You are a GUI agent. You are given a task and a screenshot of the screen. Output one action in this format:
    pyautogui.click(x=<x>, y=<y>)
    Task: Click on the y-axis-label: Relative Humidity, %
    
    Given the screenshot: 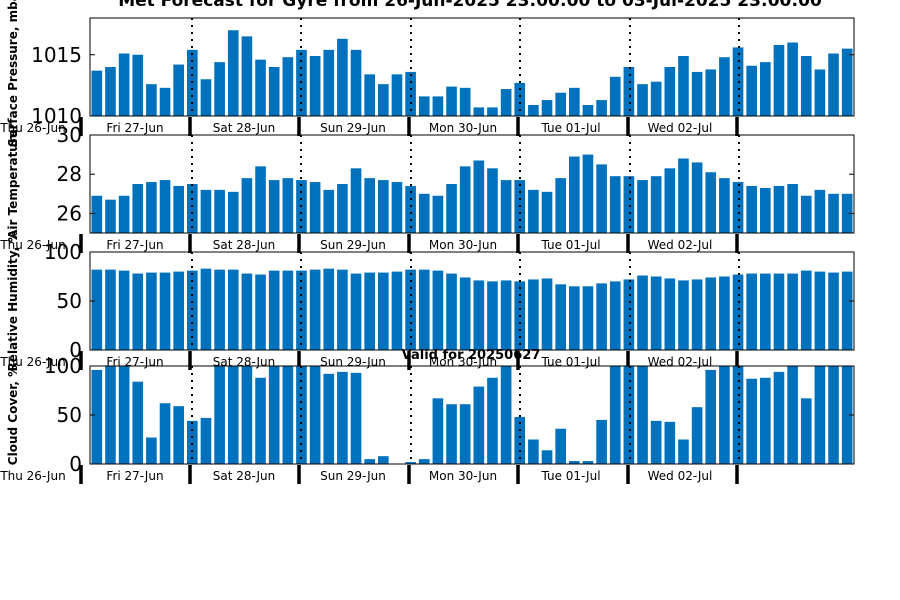 What is the action you would take?
    pyautogui.click(x=13, y=301)
    